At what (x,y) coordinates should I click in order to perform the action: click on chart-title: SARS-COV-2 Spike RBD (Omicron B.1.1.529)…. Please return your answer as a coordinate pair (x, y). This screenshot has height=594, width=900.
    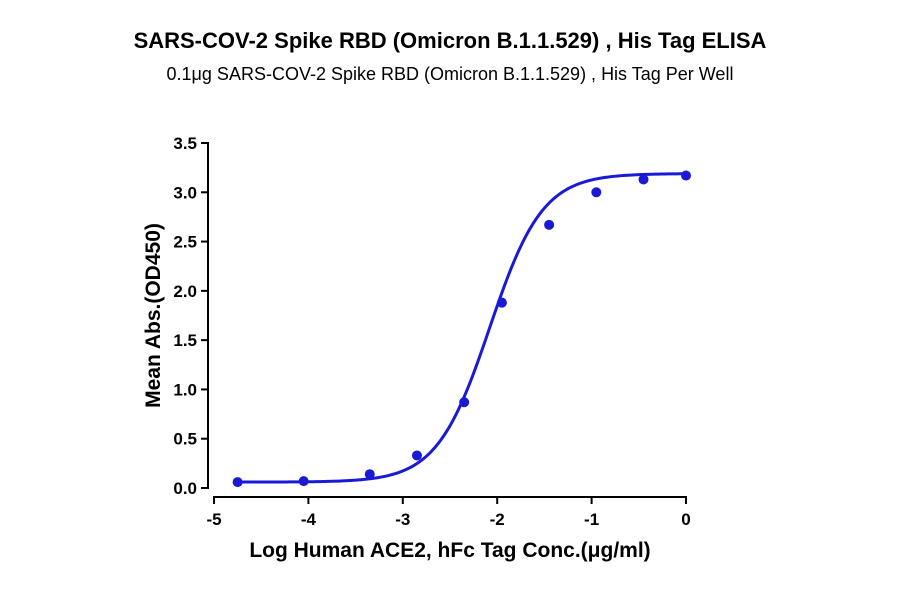
    Looking at the image, I should click on (450, 40).